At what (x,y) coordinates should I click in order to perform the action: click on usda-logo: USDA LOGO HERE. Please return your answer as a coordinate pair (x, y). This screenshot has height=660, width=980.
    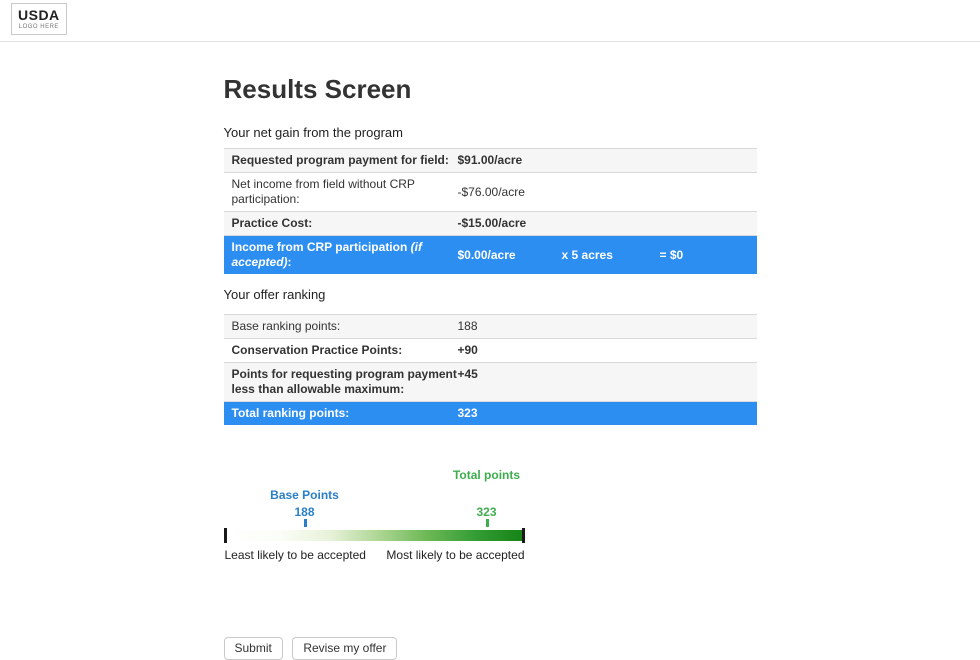
    Looking at the image, I should click on (39, 19).